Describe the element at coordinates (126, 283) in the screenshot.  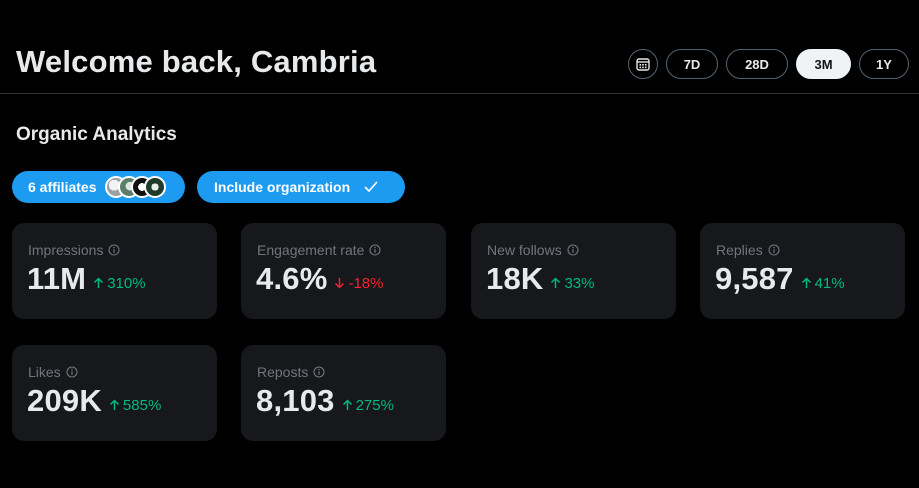
I see `metric-delta-value: 310%` at that location.